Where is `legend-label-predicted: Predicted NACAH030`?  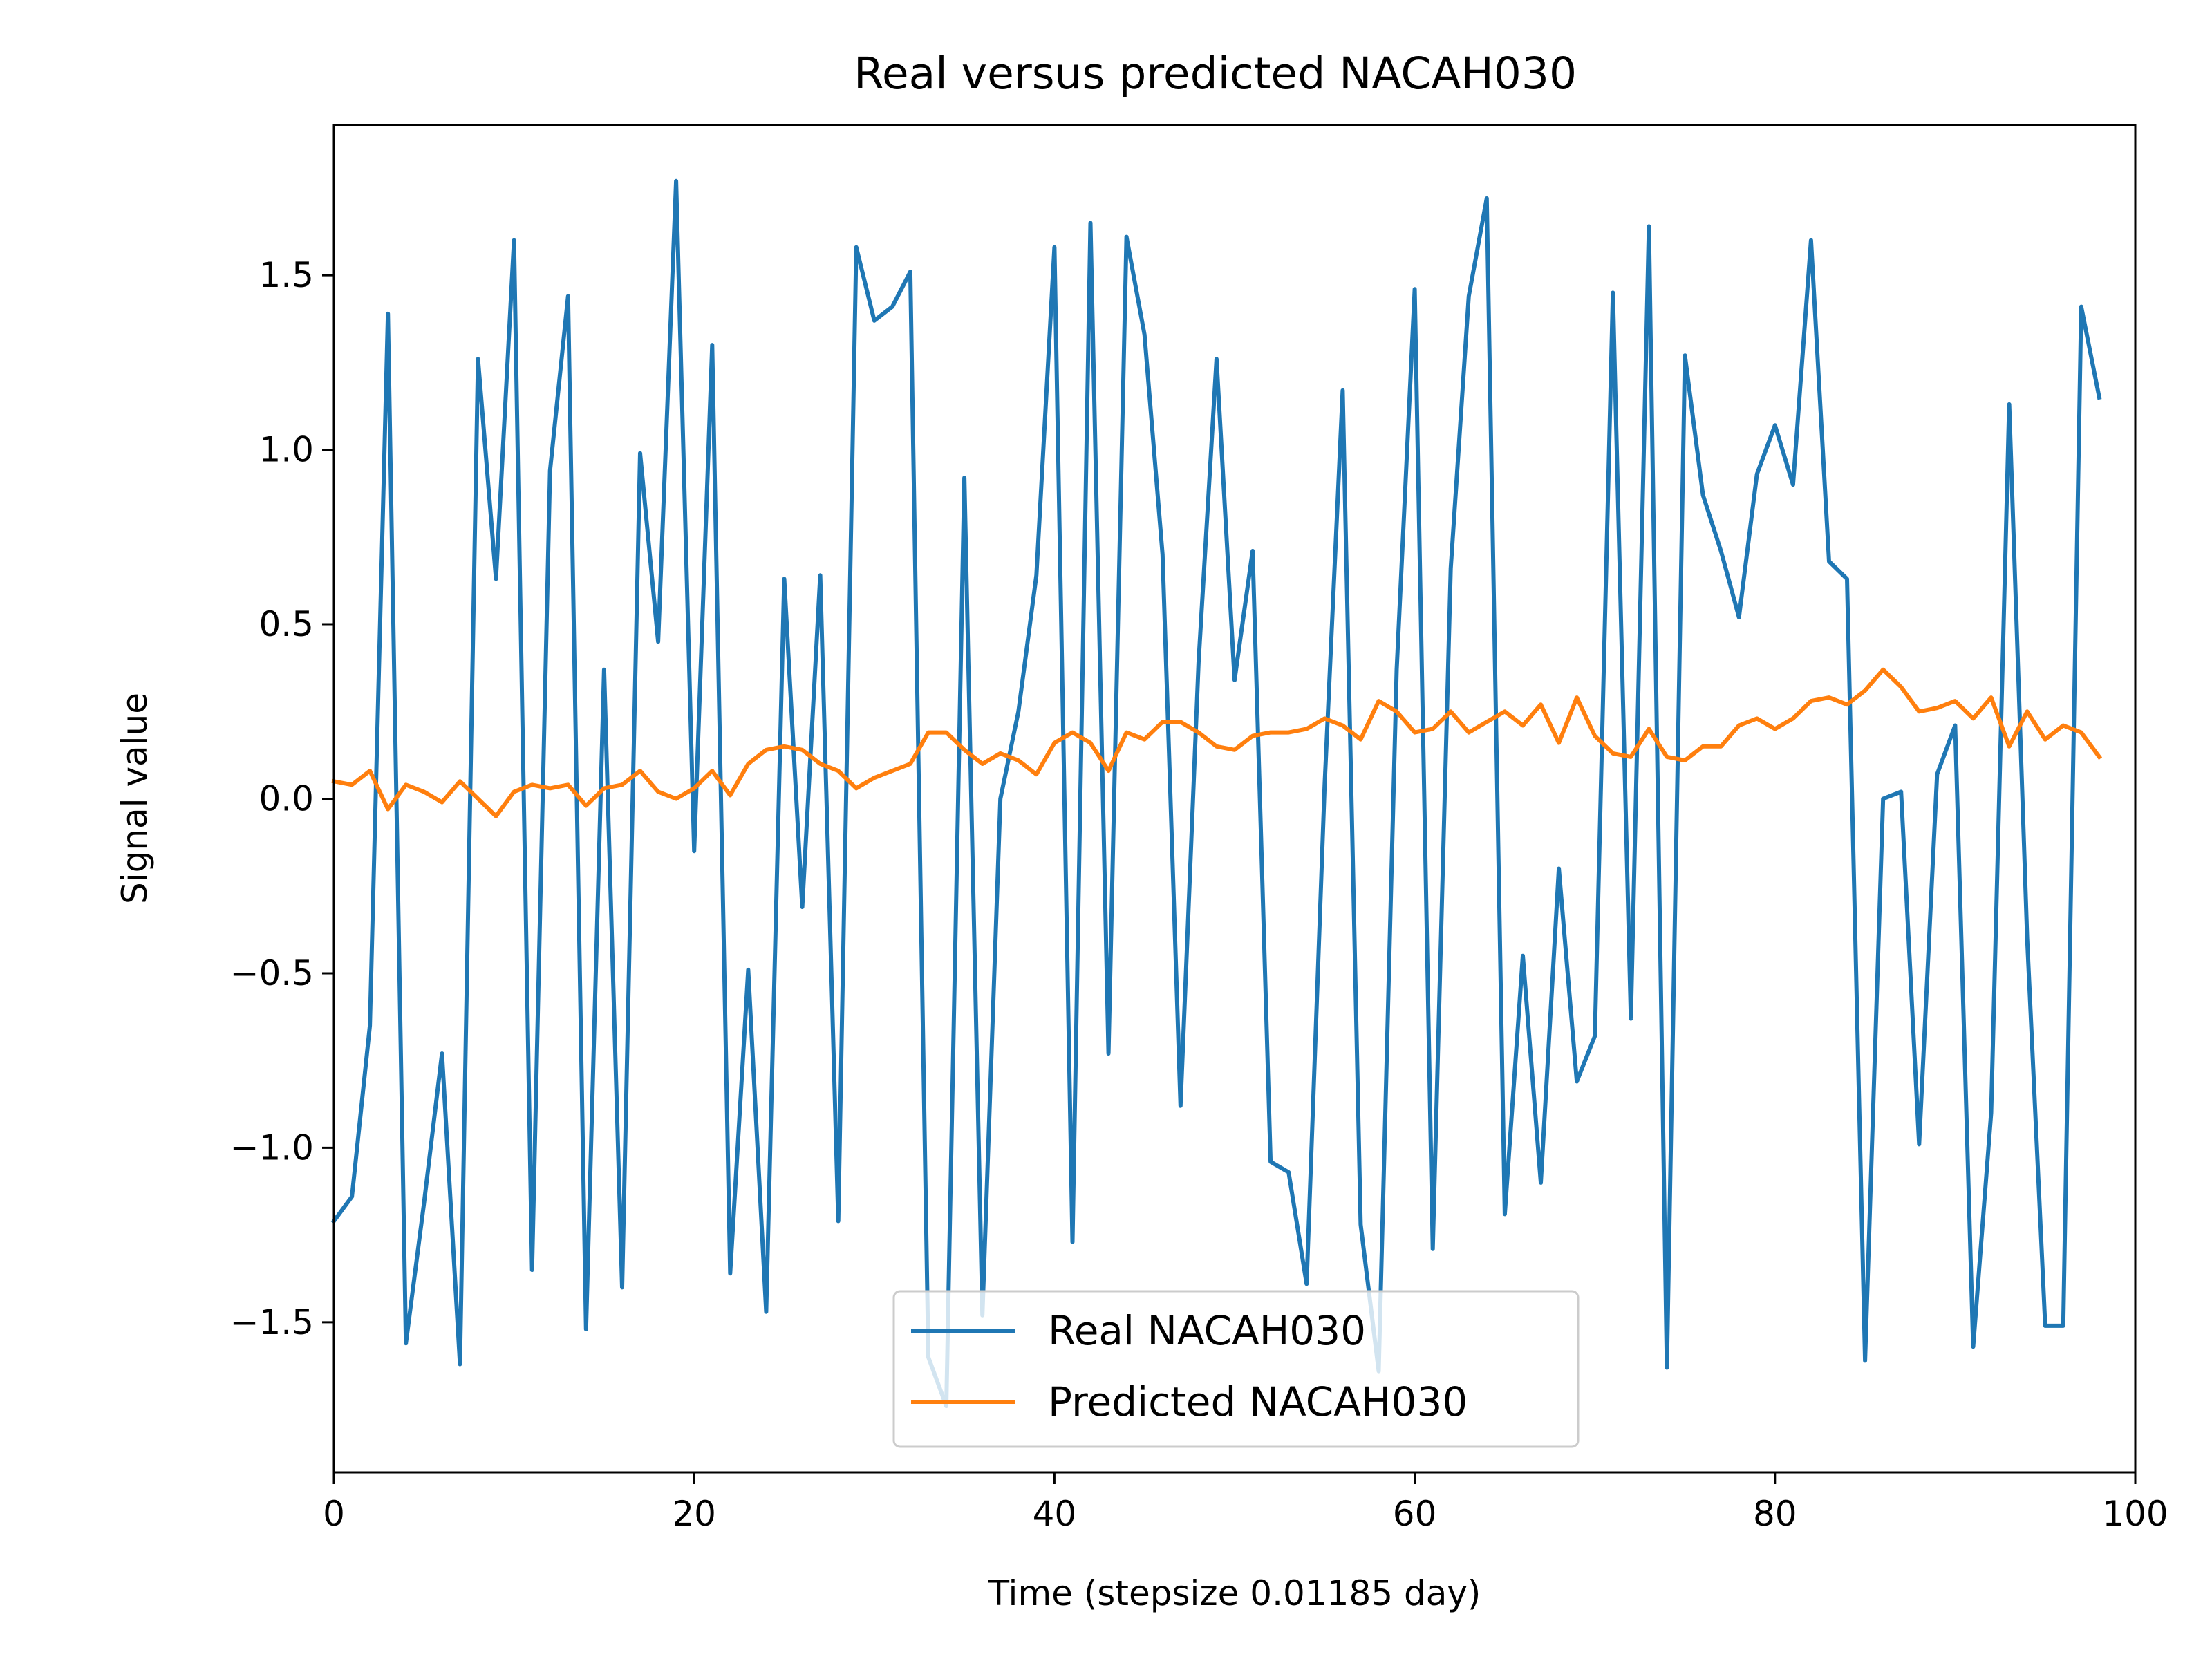 legend-label-predicted: Predicted NACAH030 is located at coordinates (1258, 1401).